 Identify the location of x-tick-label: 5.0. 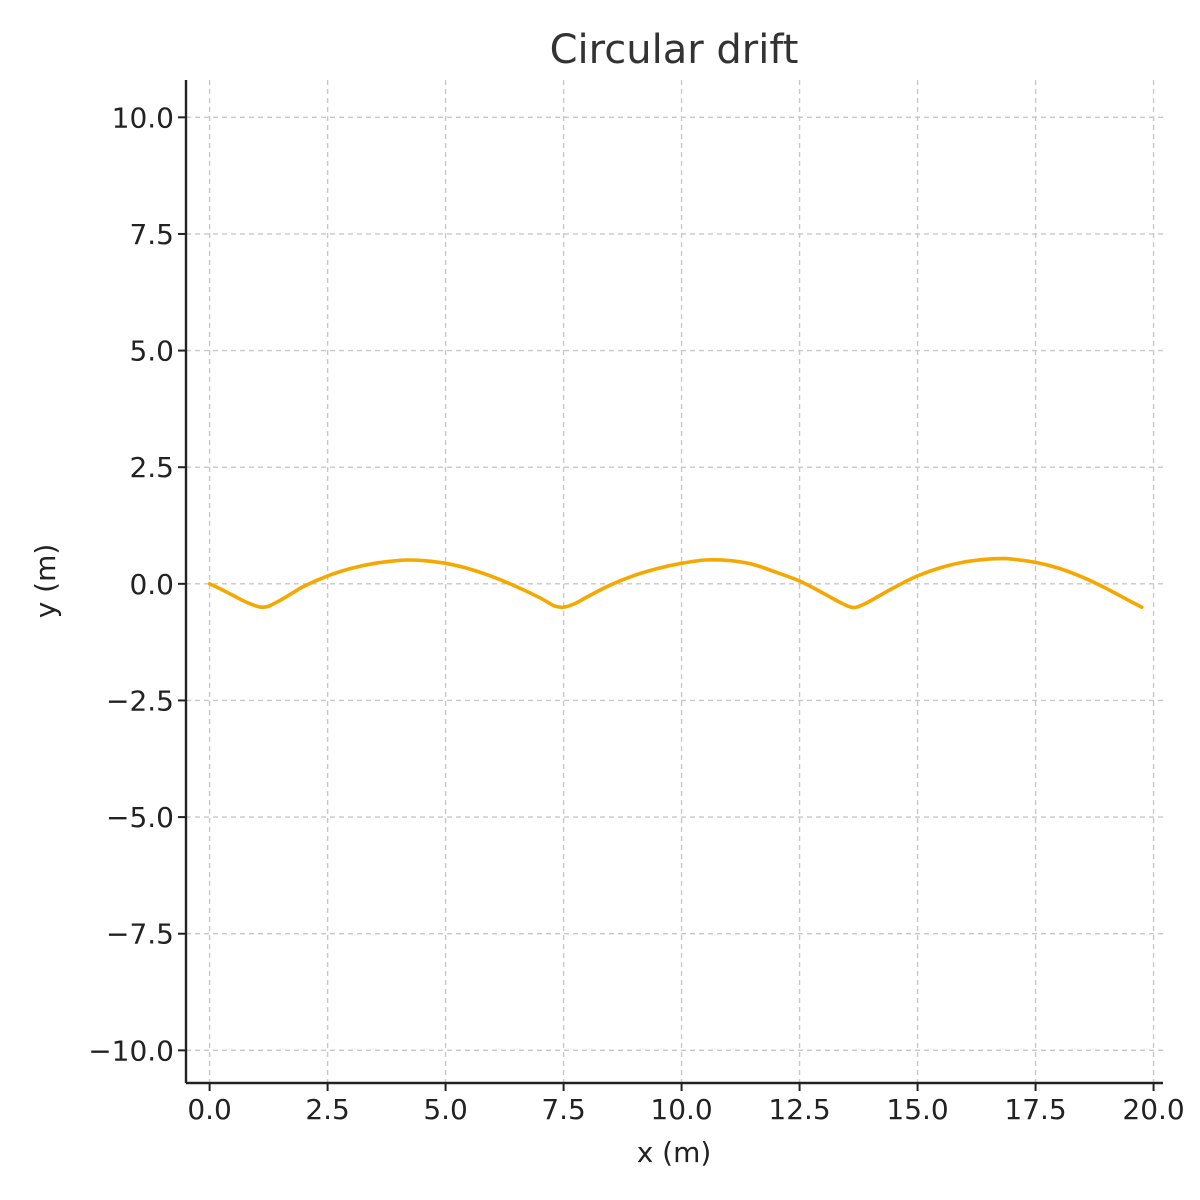
(445, 1109).